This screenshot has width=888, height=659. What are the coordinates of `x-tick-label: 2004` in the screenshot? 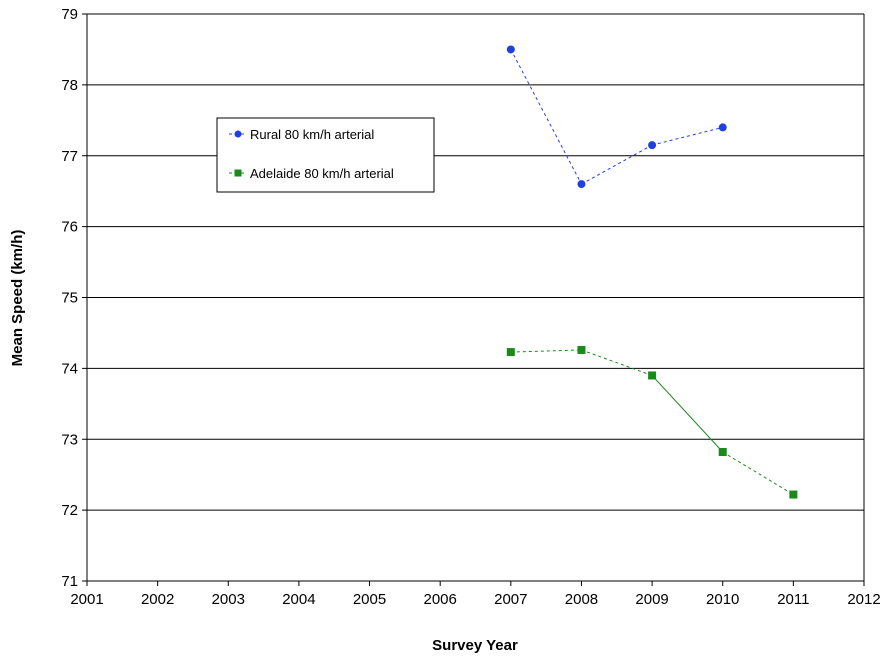 It's located at (298, 599).